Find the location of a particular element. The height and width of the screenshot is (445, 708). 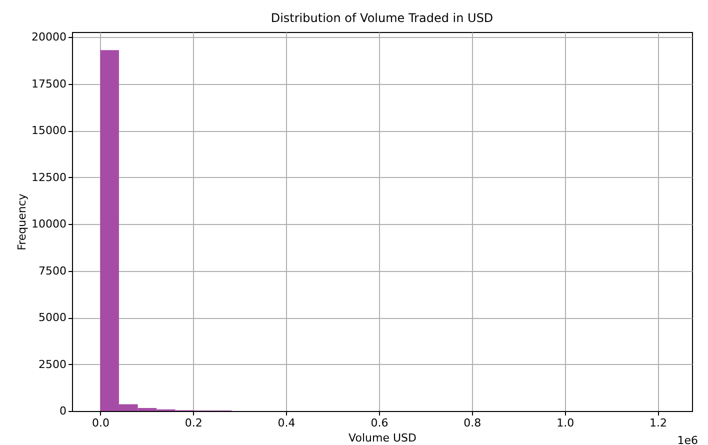

x-tick-label: 0.0 is located at coordinates (101, 423).